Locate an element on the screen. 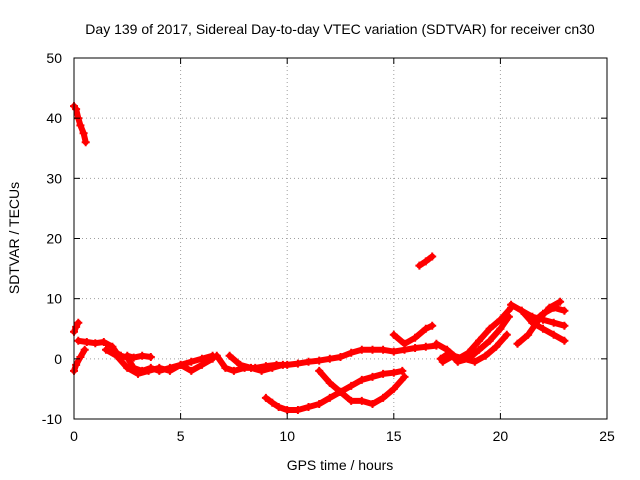 This screenshot has height=480, width=640. x-tick-label: 0 is located at coordinates (74, 436).